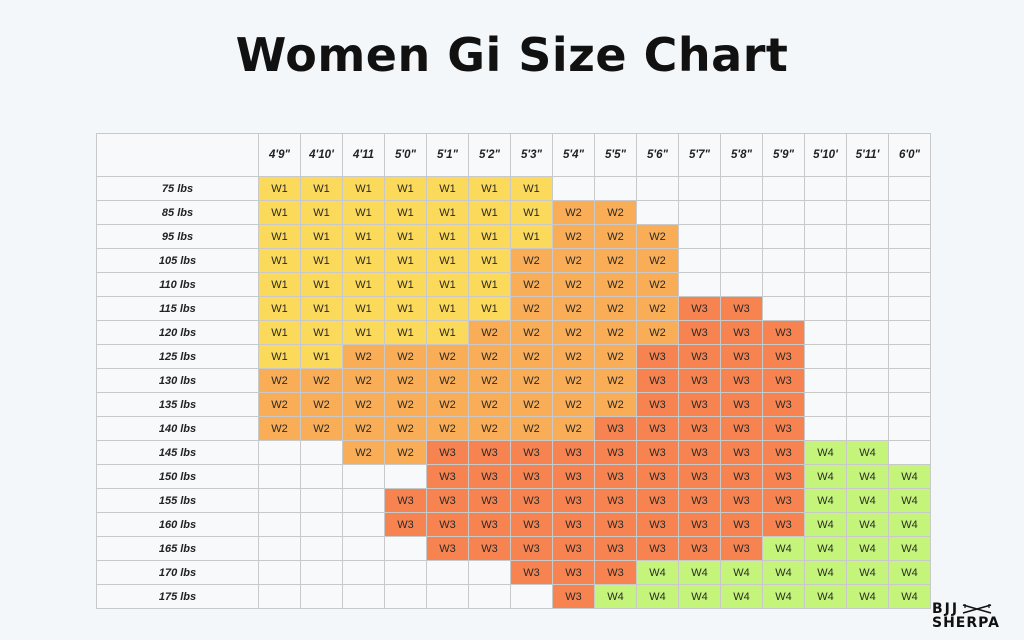  Describe the element at coordinates (177, 548) in the screenshot. I see `weight-label: 165 lbs` at that location.